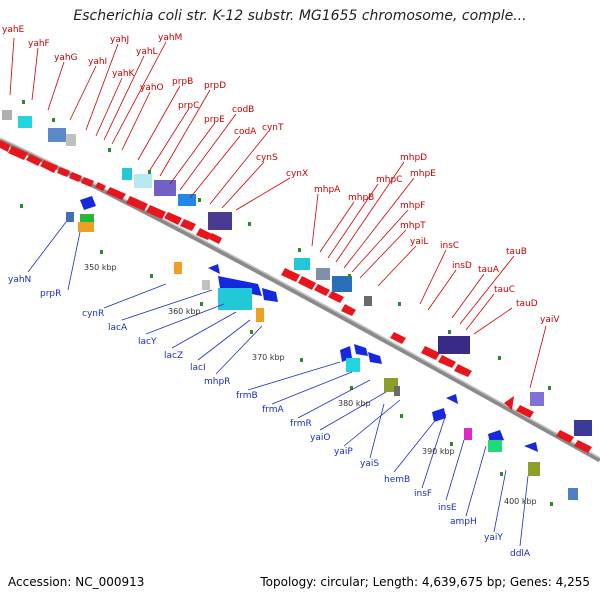 Image resolution: width=600 pixels, height=600 pixels. What do you see at coordinates (504, 290) in the screenshot?
I see `gene-label: tauC` at bounding box center [504, 290].